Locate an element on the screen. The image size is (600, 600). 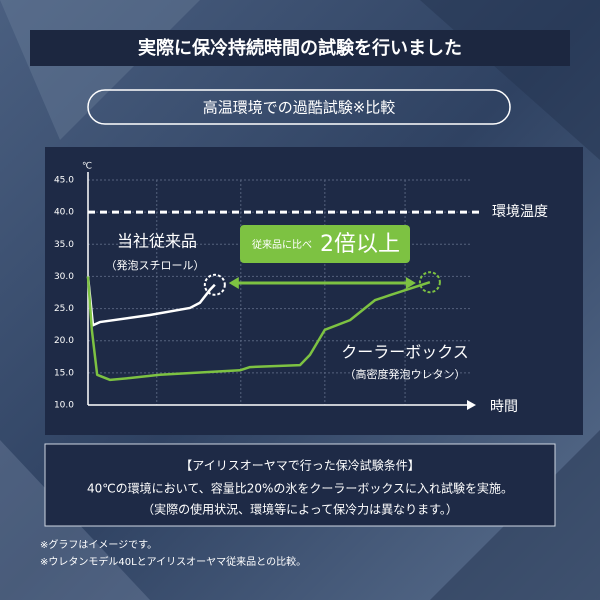
series-name: 当社従来品 is located at coordinates (157, 241).